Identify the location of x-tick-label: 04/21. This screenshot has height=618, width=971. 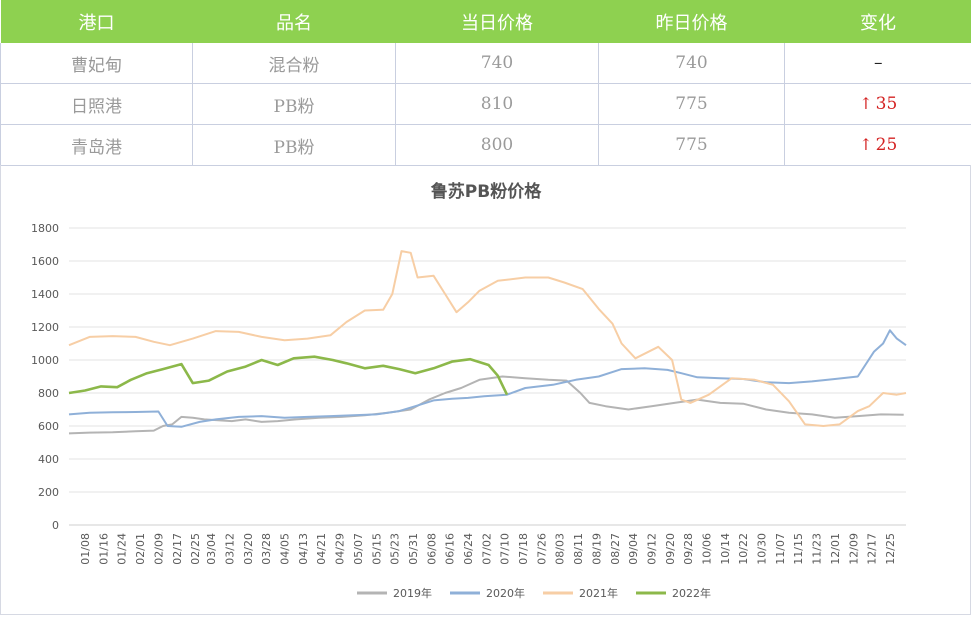
(321, 549).